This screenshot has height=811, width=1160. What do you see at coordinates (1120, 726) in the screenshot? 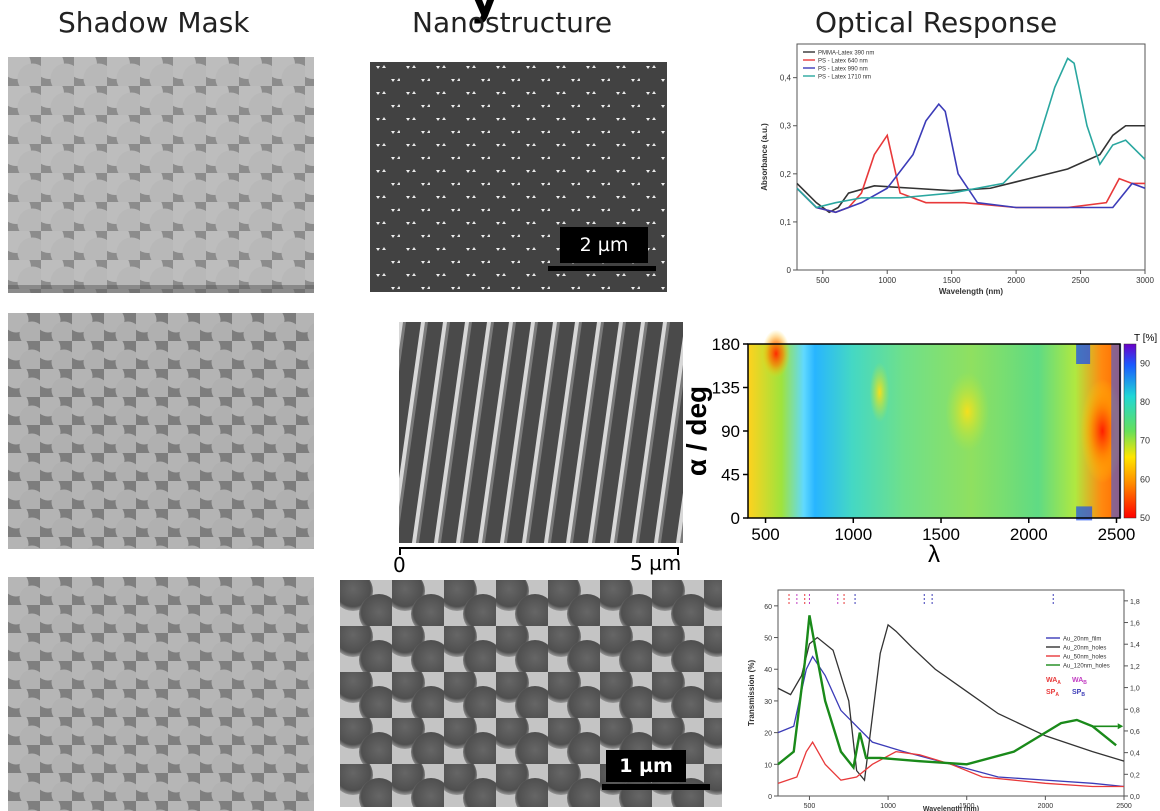
I see `transmission-arrow-head` at bounding box center [1120, 726].